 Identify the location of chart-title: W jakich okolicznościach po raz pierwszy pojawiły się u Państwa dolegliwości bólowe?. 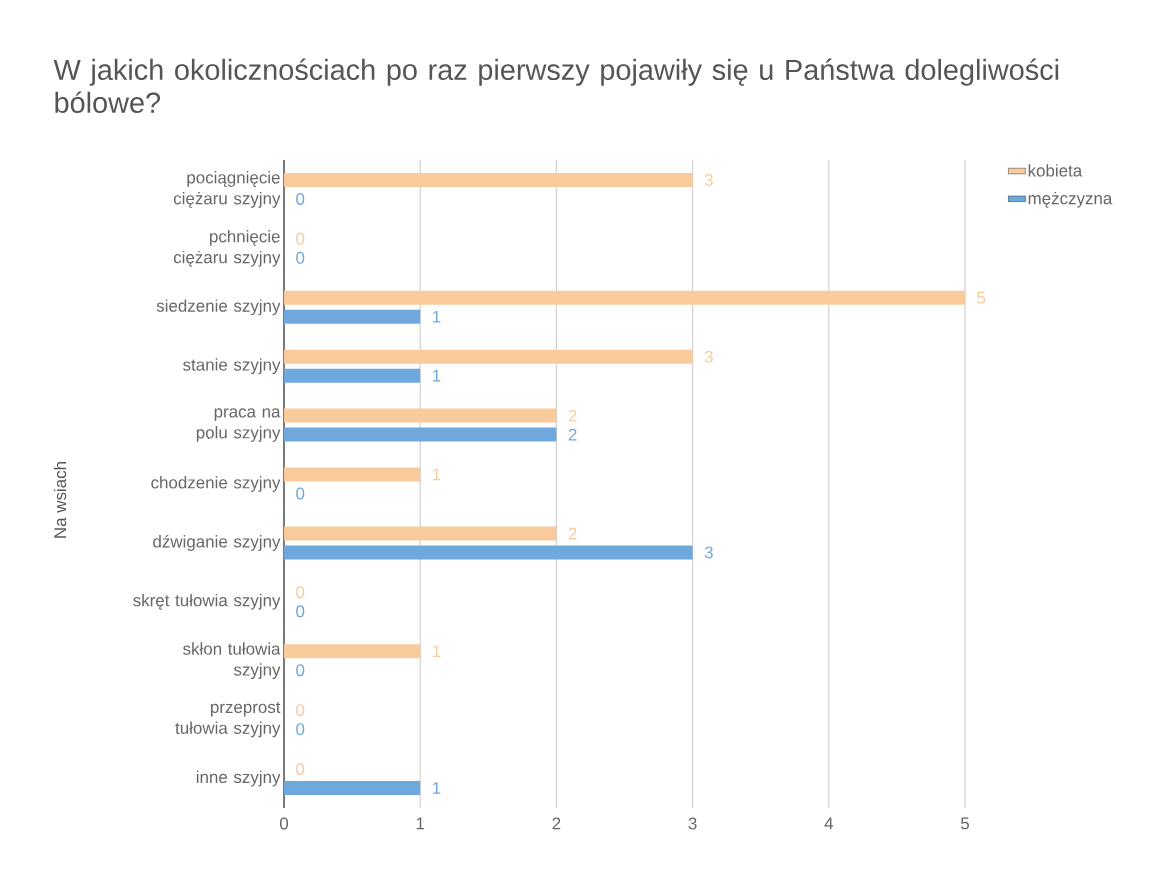
(556, 85).